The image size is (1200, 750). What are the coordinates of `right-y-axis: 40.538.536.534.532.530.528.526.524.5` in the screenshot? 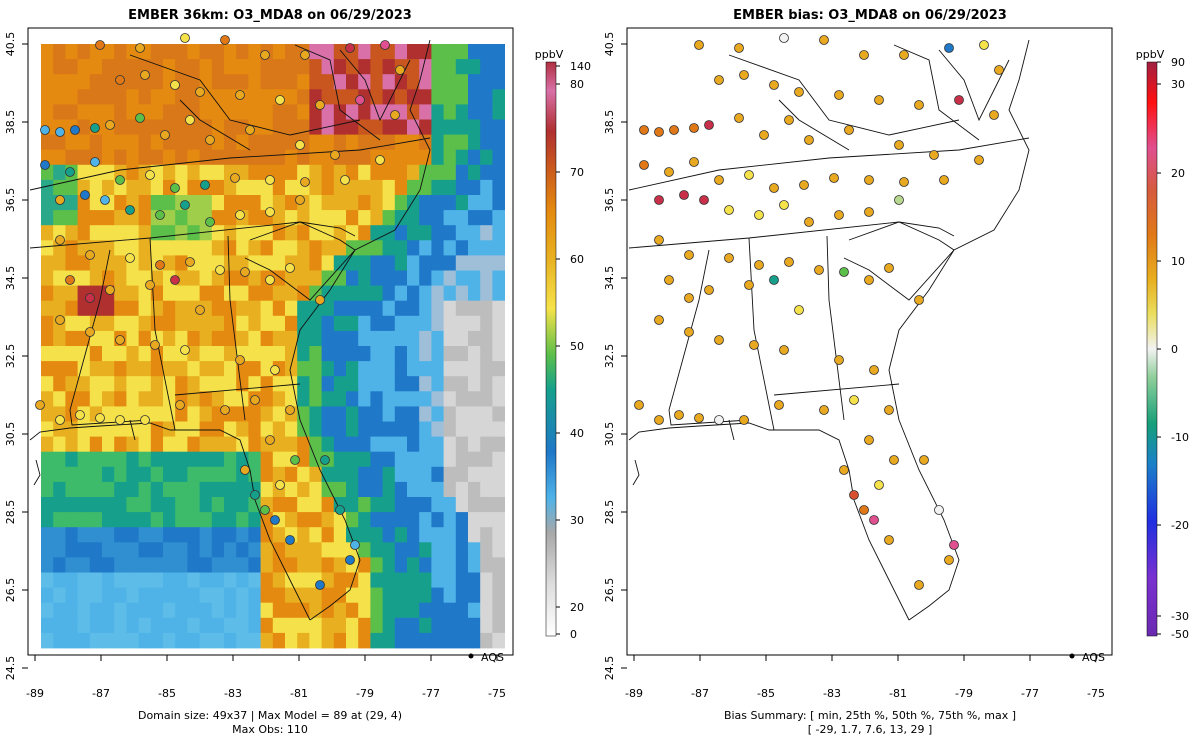 It's located at (615, 356).